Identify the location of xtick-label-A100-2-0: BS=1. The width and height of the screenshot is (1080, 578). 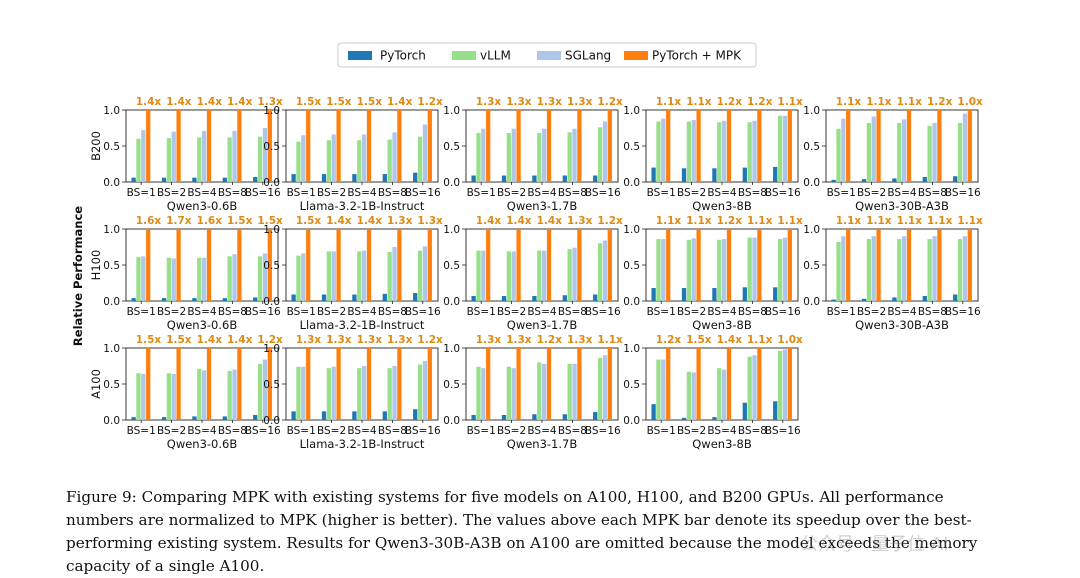
(481, 431).